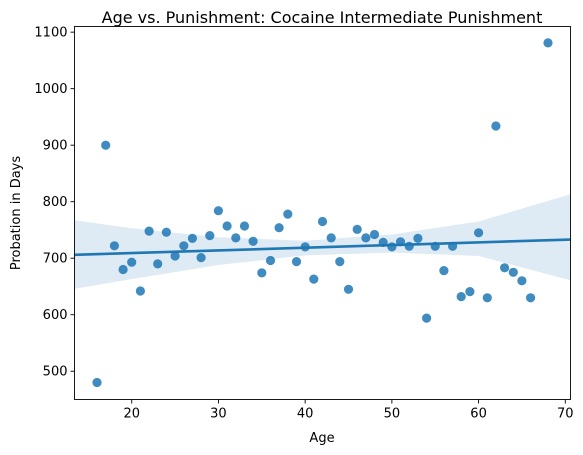 Image resolution: width=583 pixels, height=455 pixels. Describe the element at coordinates (55, 259) in the screenshot. I see `y-tick-label: 700` at that location.